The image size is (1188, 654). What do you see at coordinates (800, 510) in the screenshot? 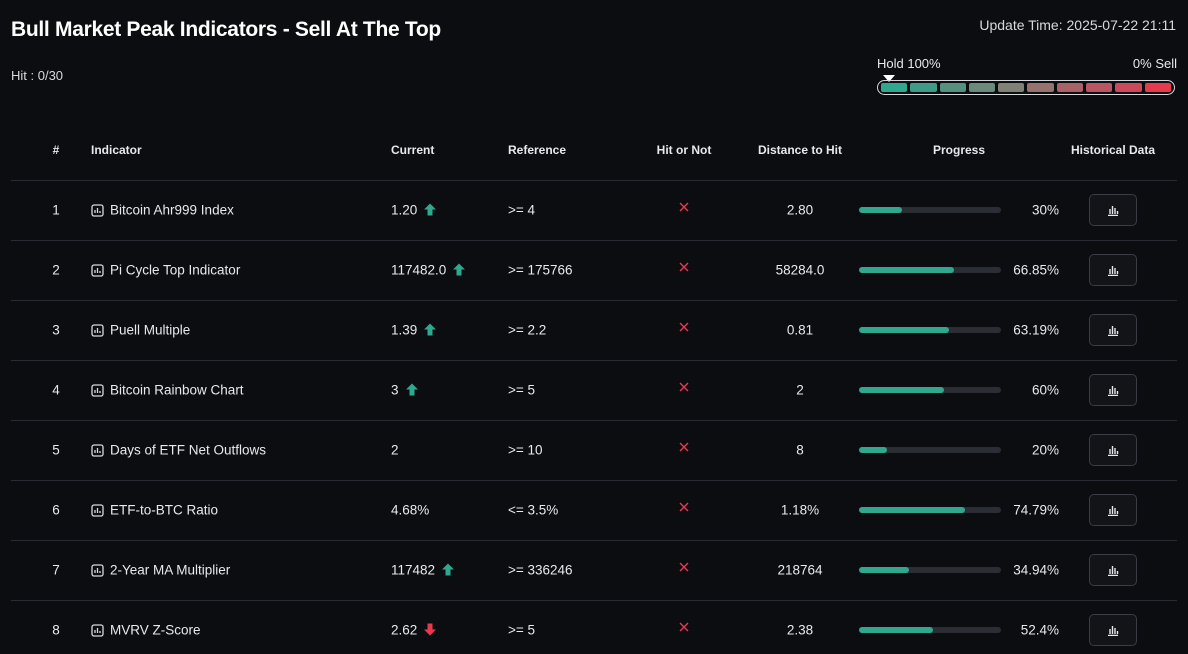
I see `distance-value: 1.18%` at bounding box center [800, 510].